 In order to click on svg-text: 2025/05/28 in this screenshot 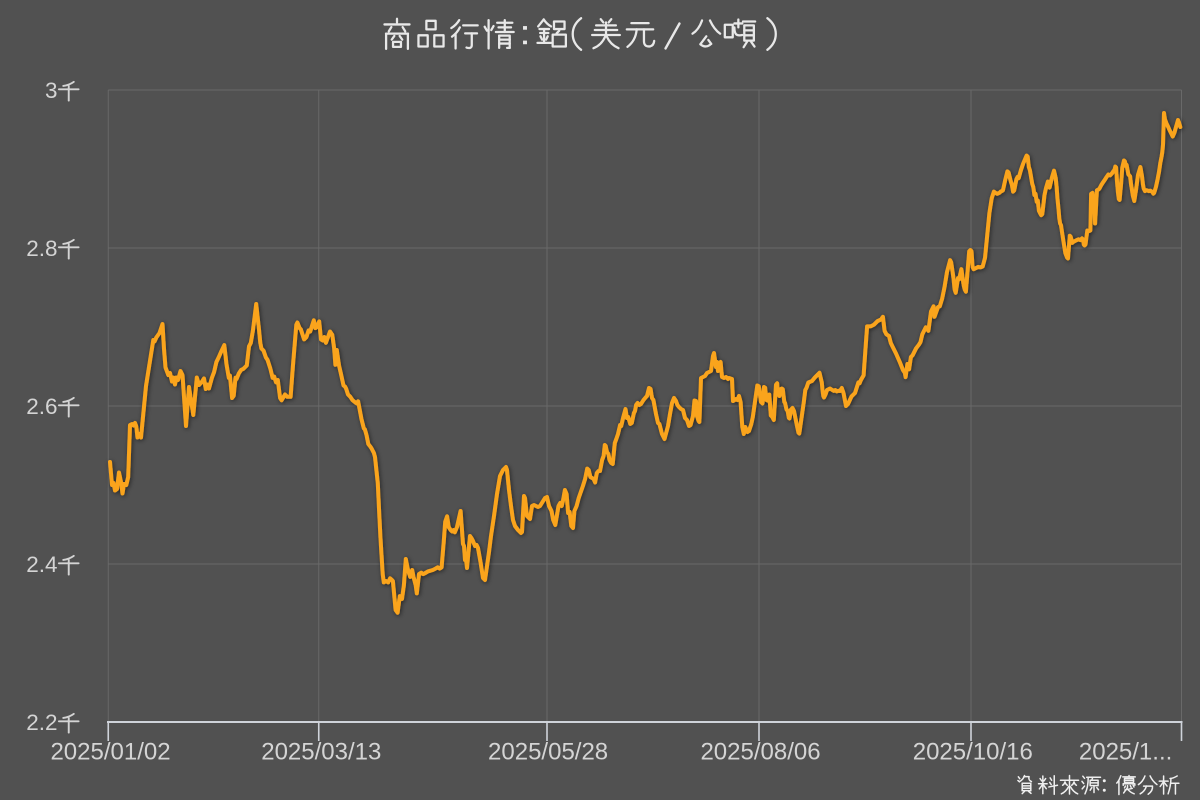, I will do `click(548, 752)`.